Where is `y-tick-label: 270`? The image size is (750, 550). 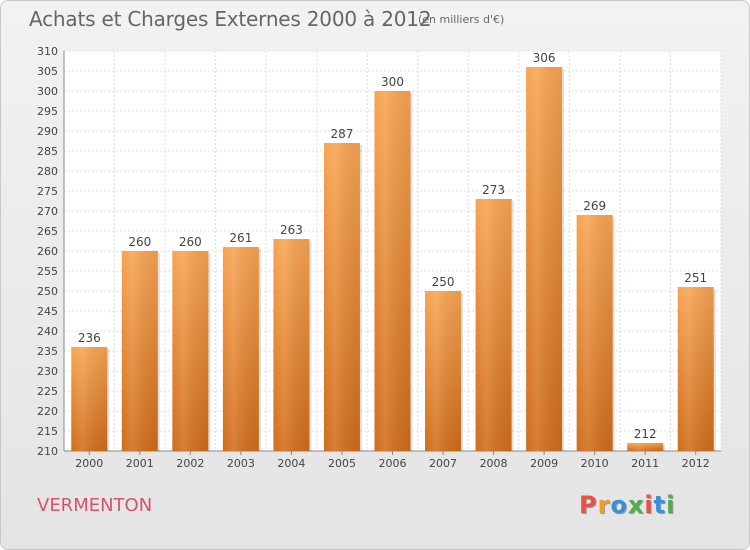 y-tick-label: 270 is located at coordinates (47, 211).